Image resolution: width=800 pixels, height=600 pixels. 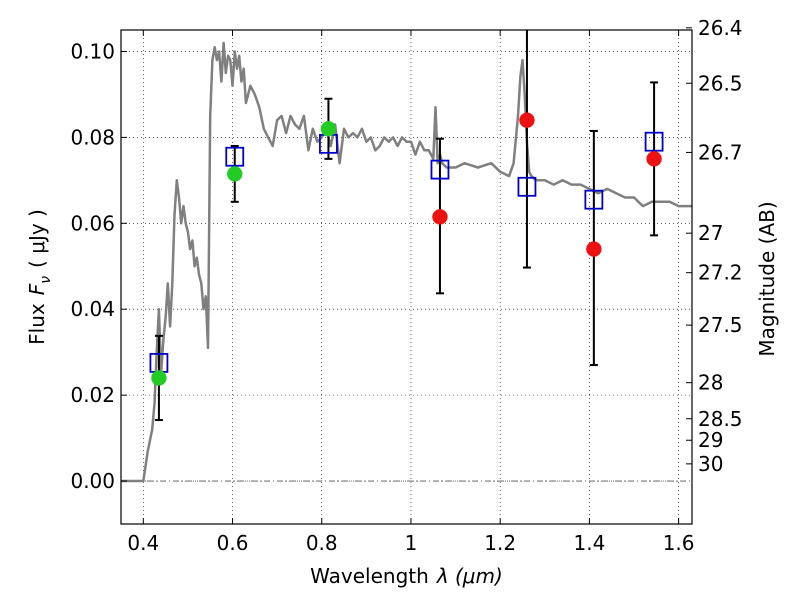 I want to click on y-tick-label: 0.04, so click(x=92, y=309).